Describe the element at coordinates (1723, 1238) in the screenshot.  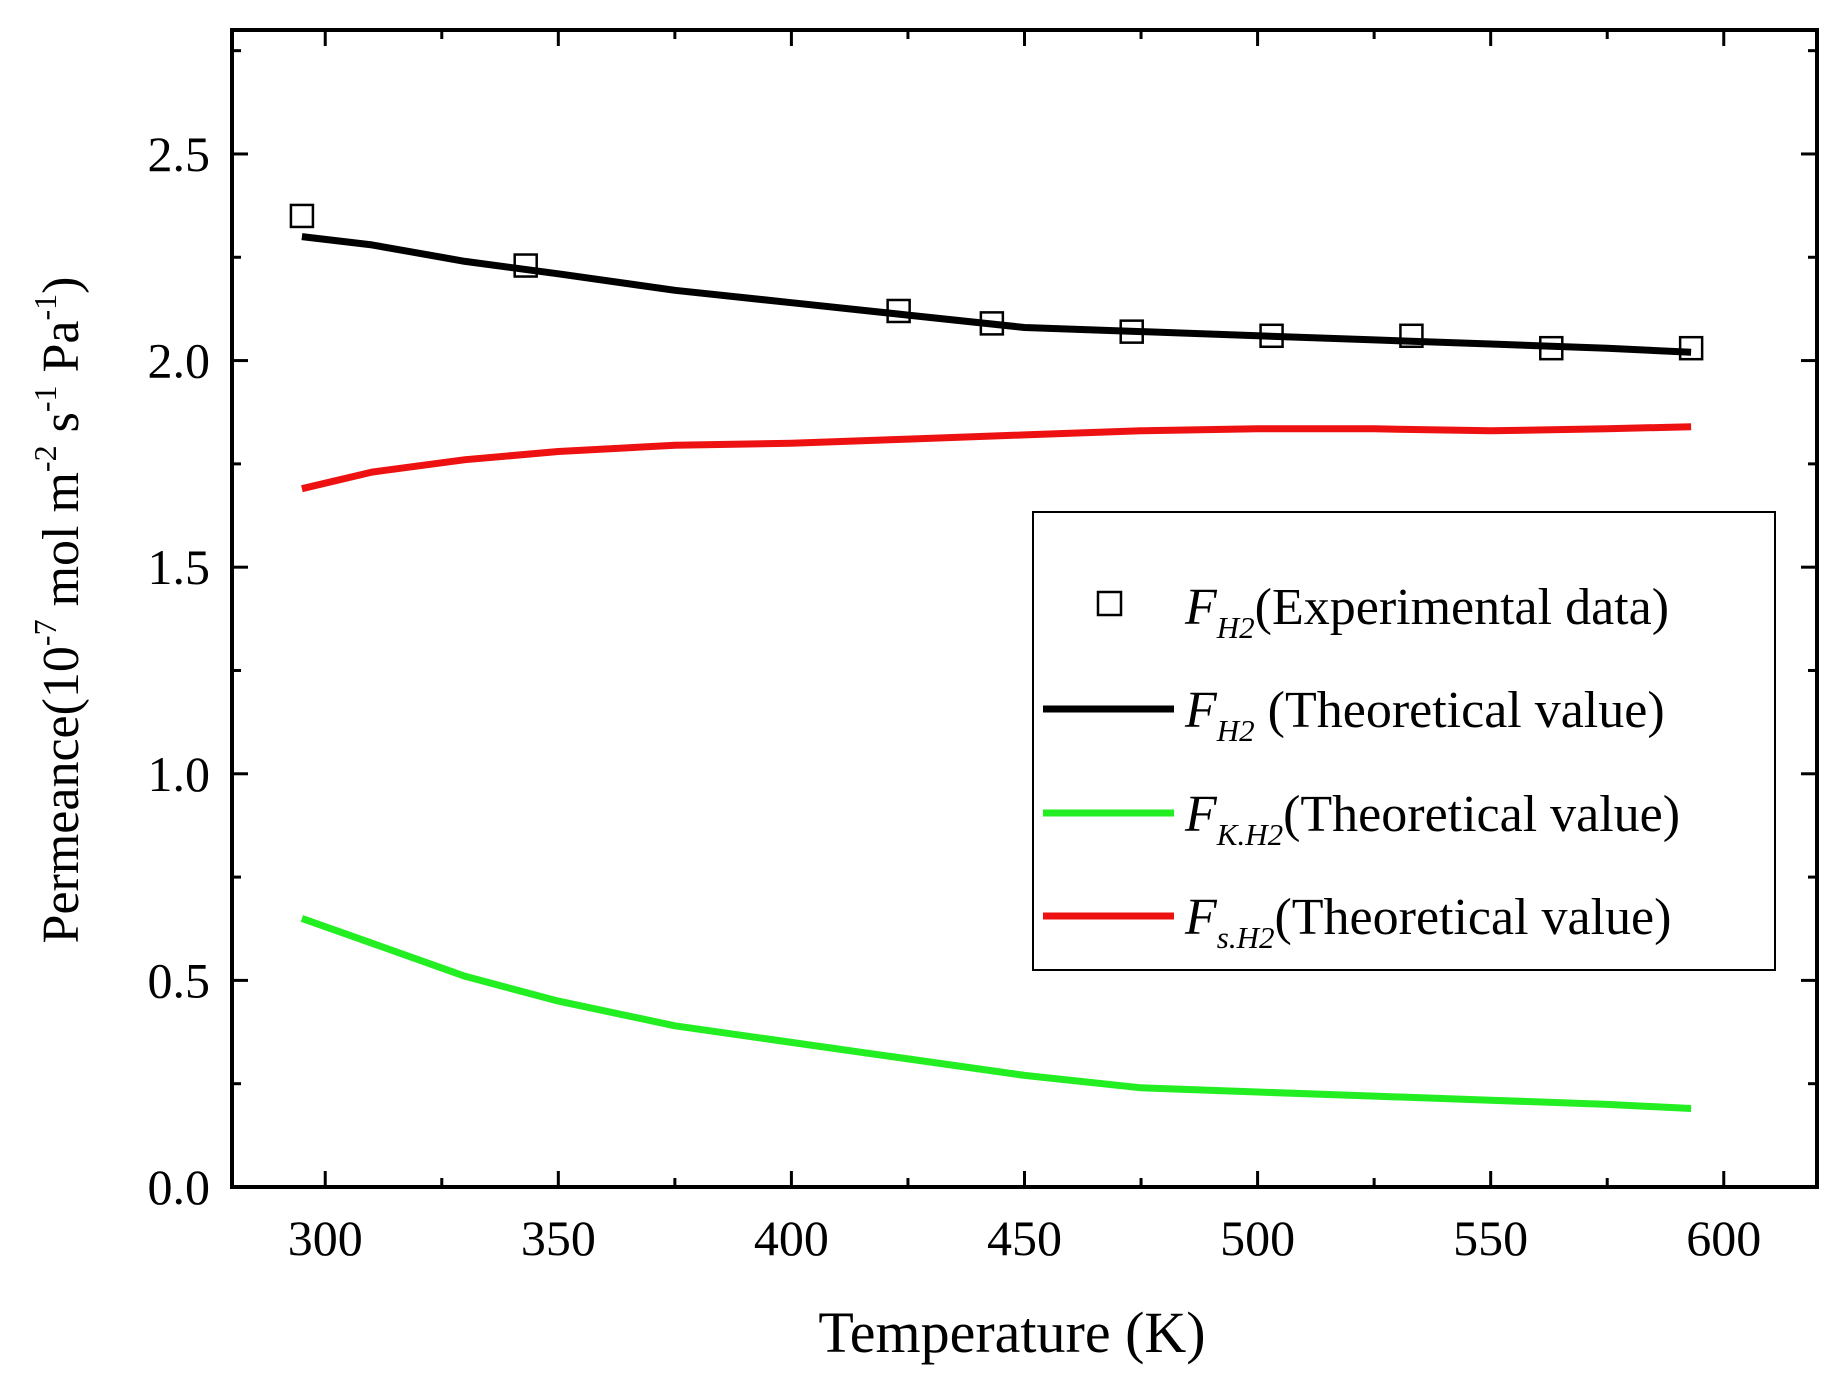
I see `x-tick-label: 600` at that location.